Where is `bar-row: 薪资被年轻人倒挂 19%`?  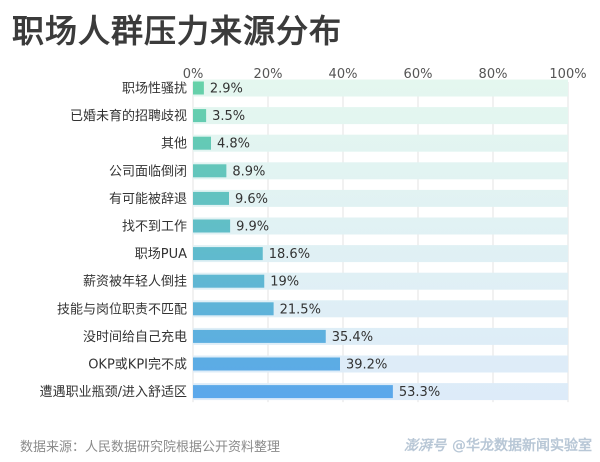 bar-row: 薪资被年轻人倒挂 19% is located at coordinates (325, 281).